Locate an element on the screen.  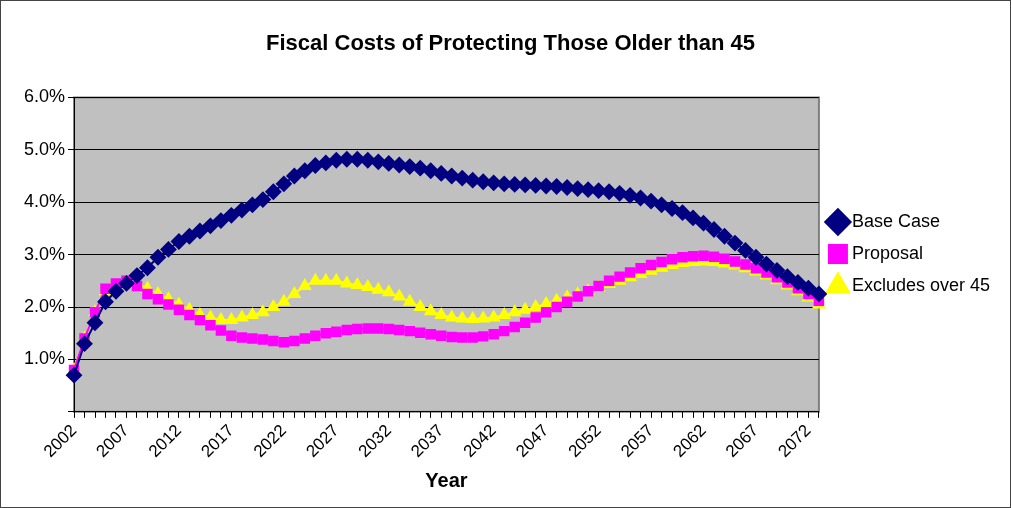
y-tick-label: 5.0% is located at coordinates (45, 148).